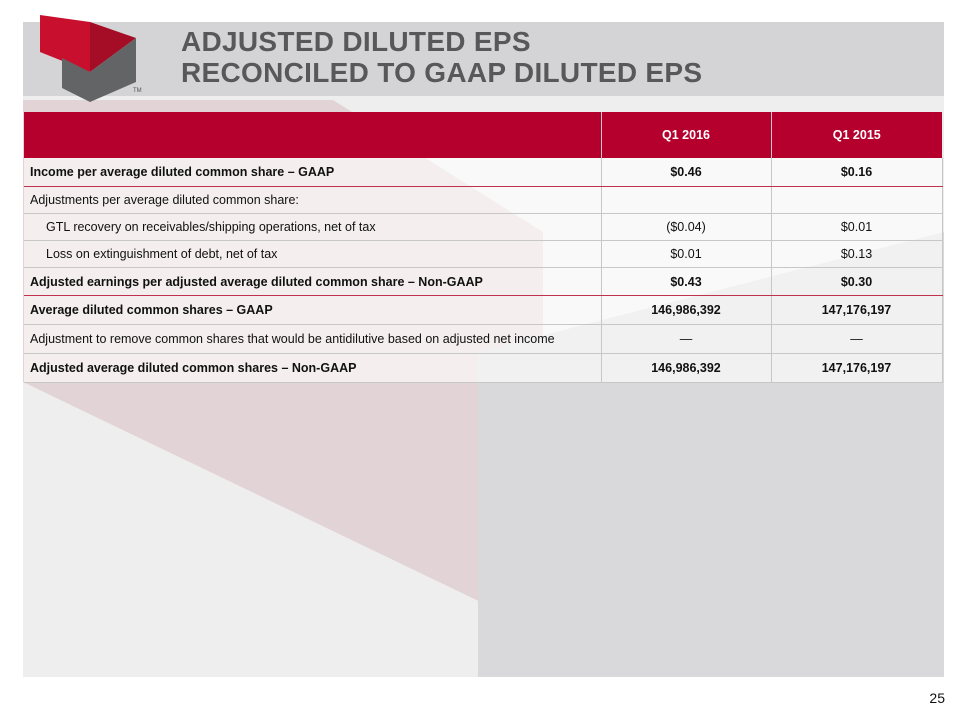 This screenshot has width=960, height=720. Describe the element at coordinates (686, 339) in the screenshot. I see `cell-q1-2016: —` at that location.